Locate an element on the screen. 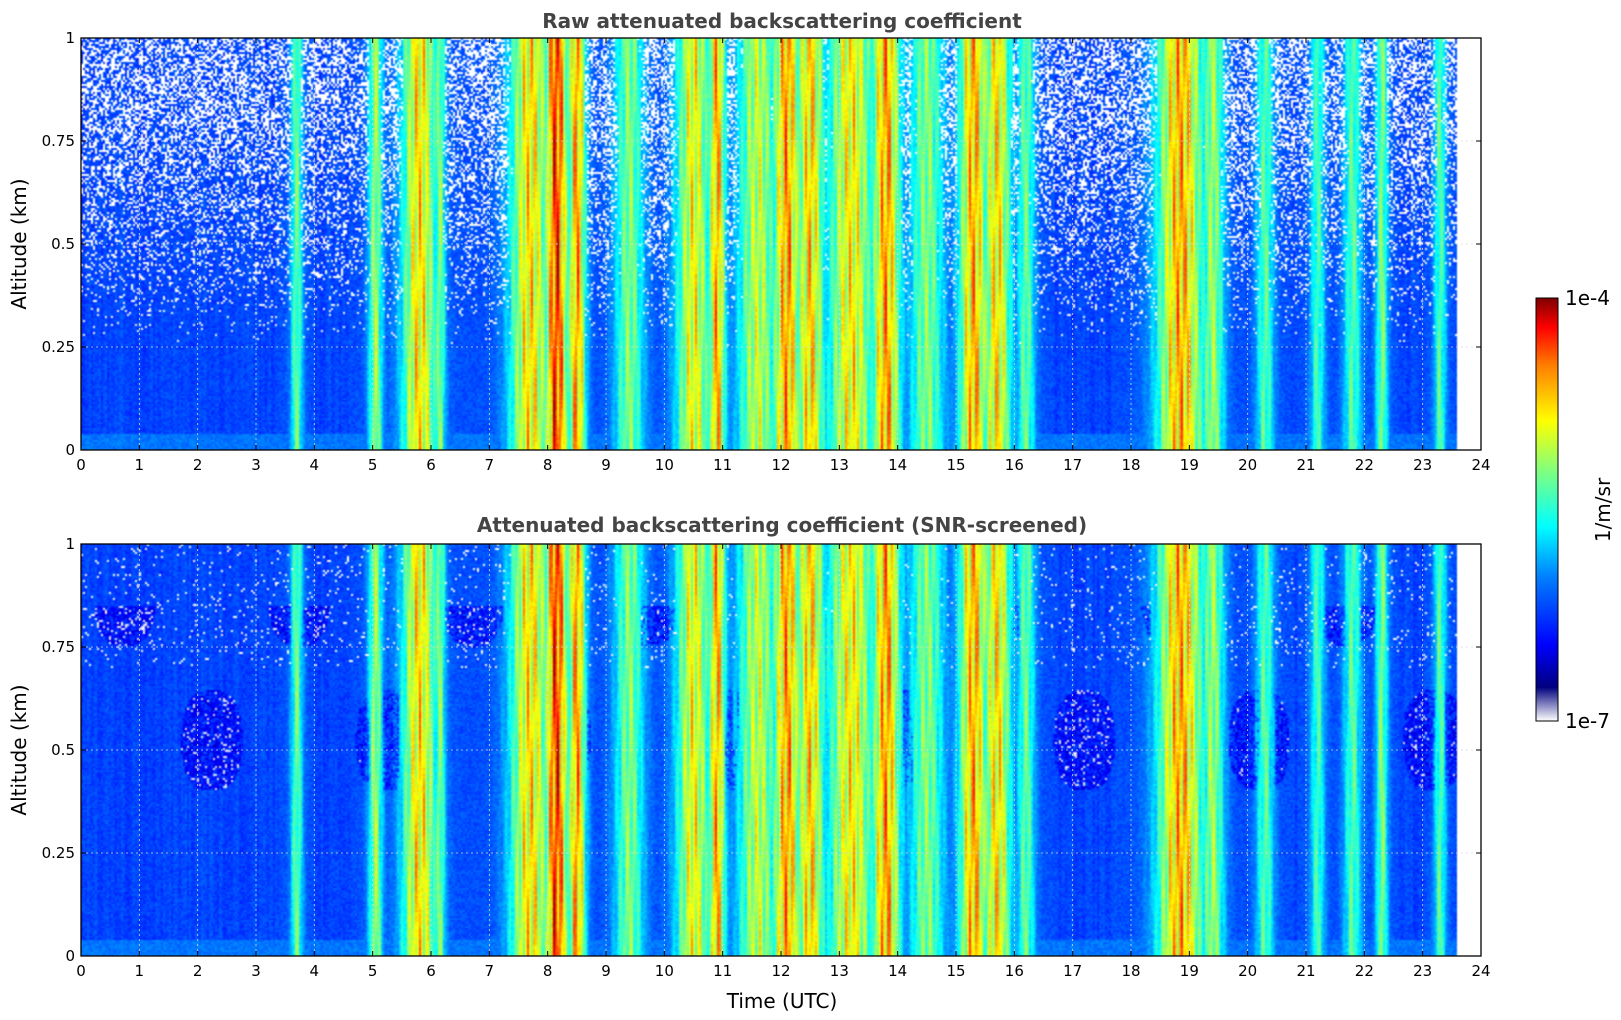 Image resolution: width=1621 pixels, height=1020 pixels. colorbar-gradient is located at coordinates (1547, 509).